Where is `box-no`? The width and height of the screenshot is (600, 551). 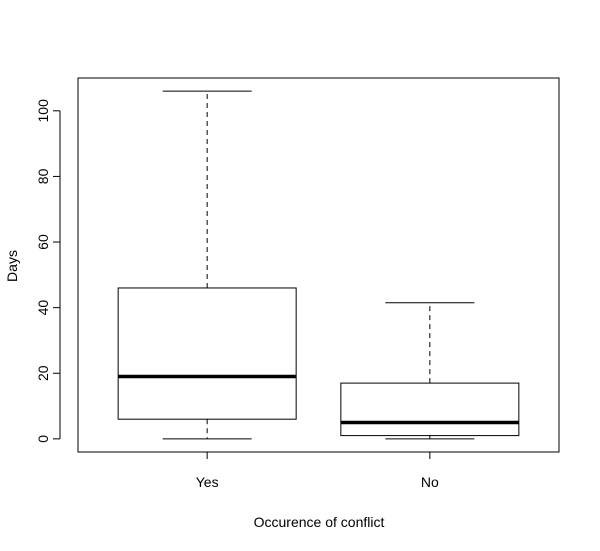 box-no is located at coordinates (430, 371).